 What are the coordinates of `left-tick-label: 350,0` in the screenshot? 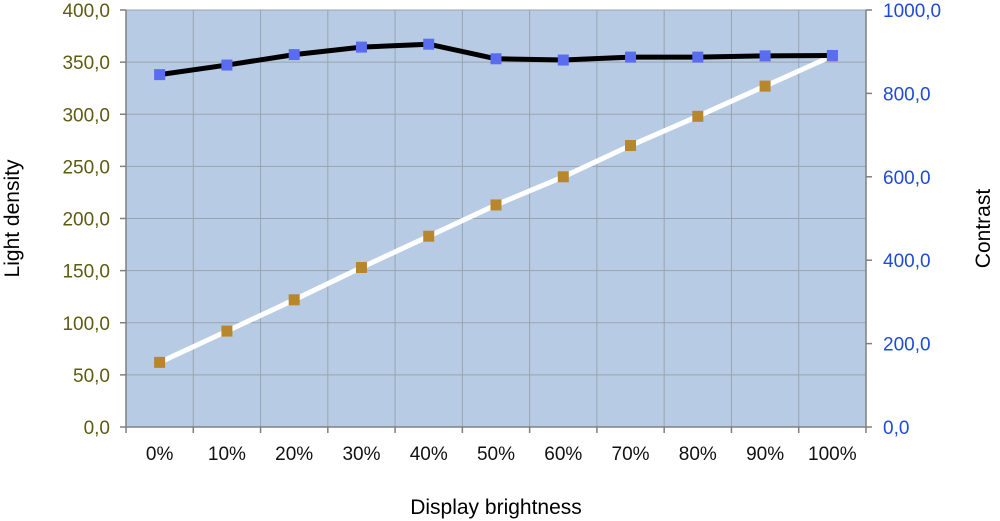 It's located at (86, 63).